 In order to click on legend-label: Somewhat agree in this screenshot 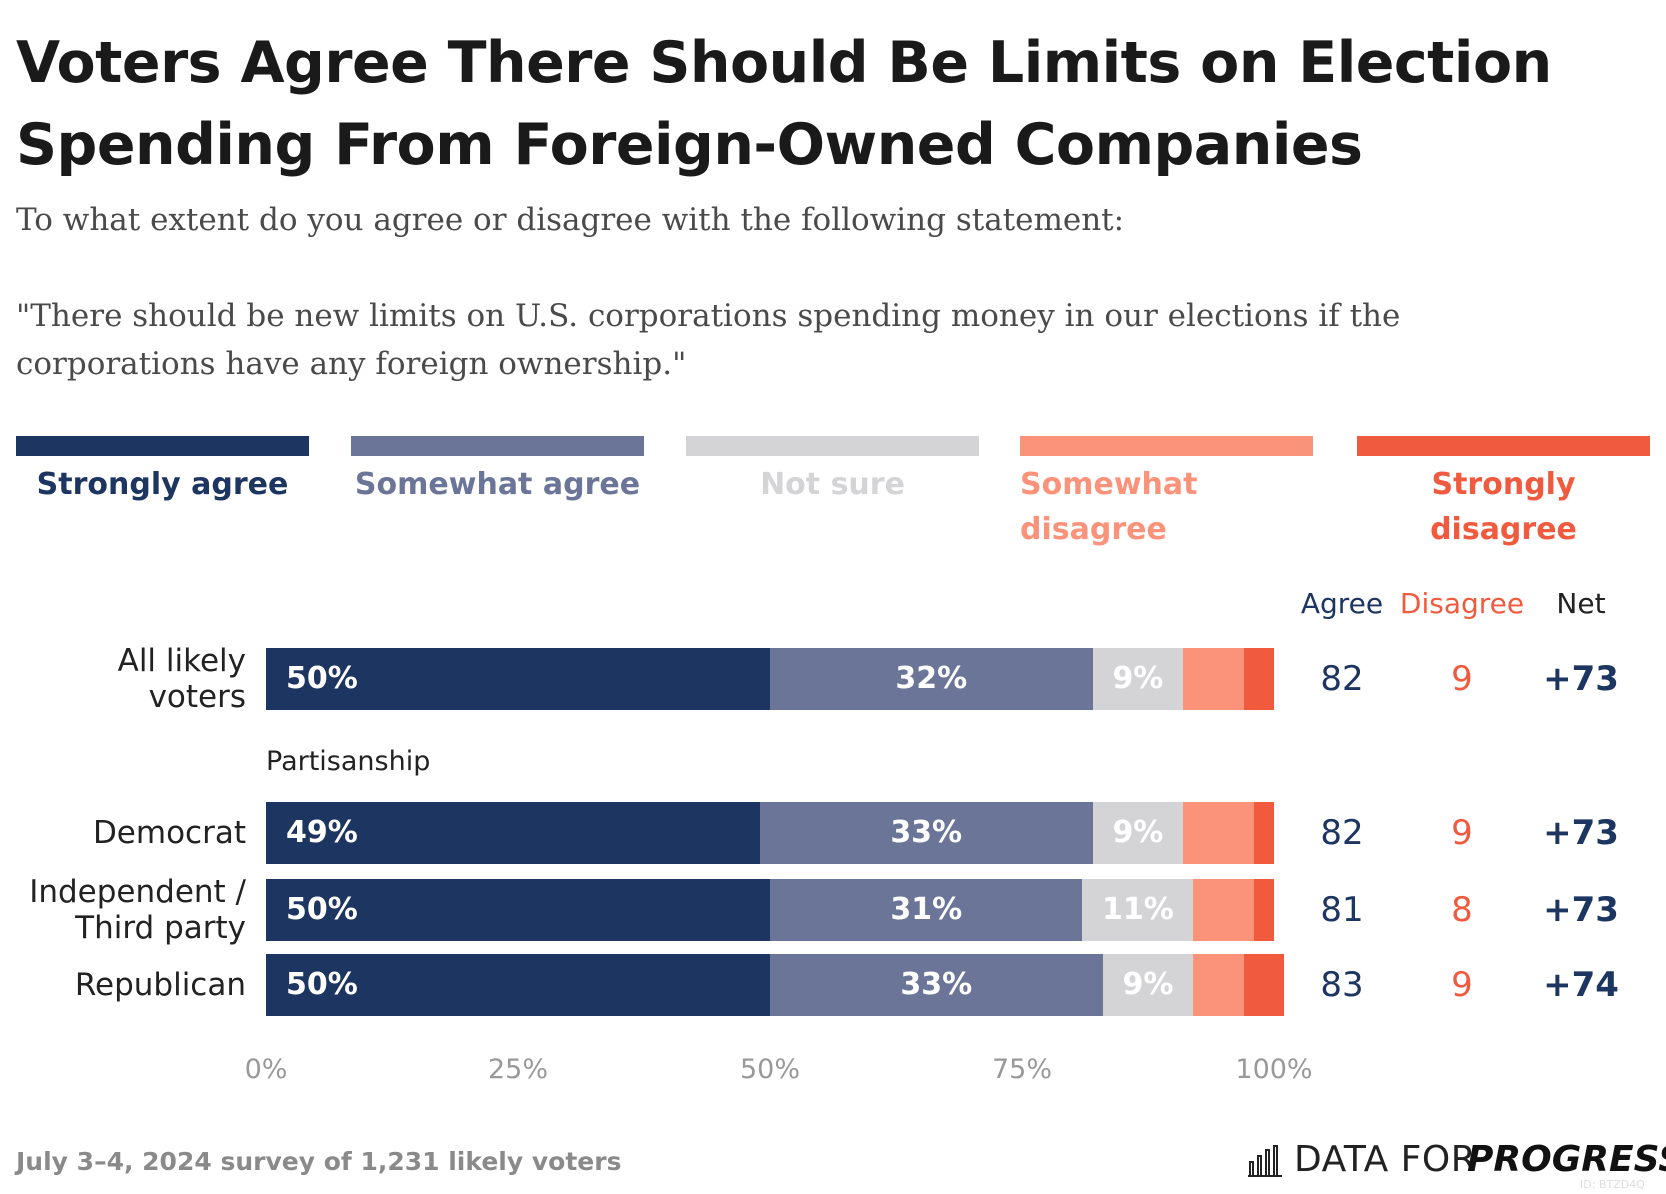, I will do `click(497, 484)`.